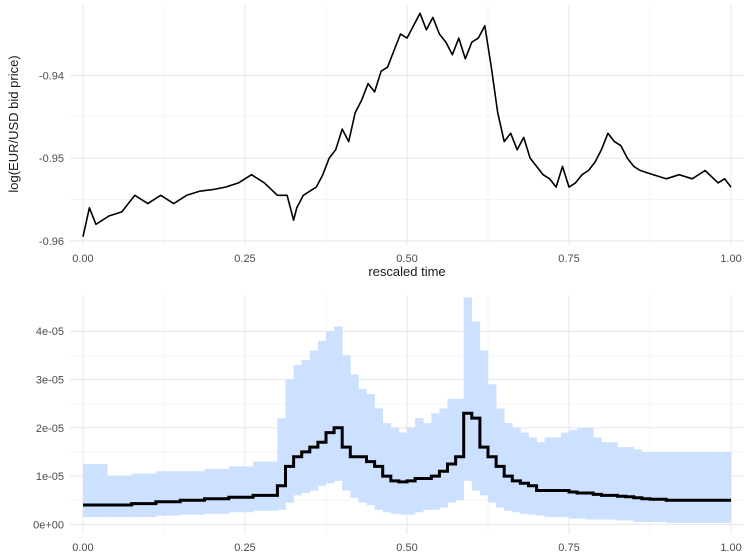 The height and width of the screenshot is (552, 744). I want to click on price-chart-y-tick-label: -0.95, so click(51, 159).